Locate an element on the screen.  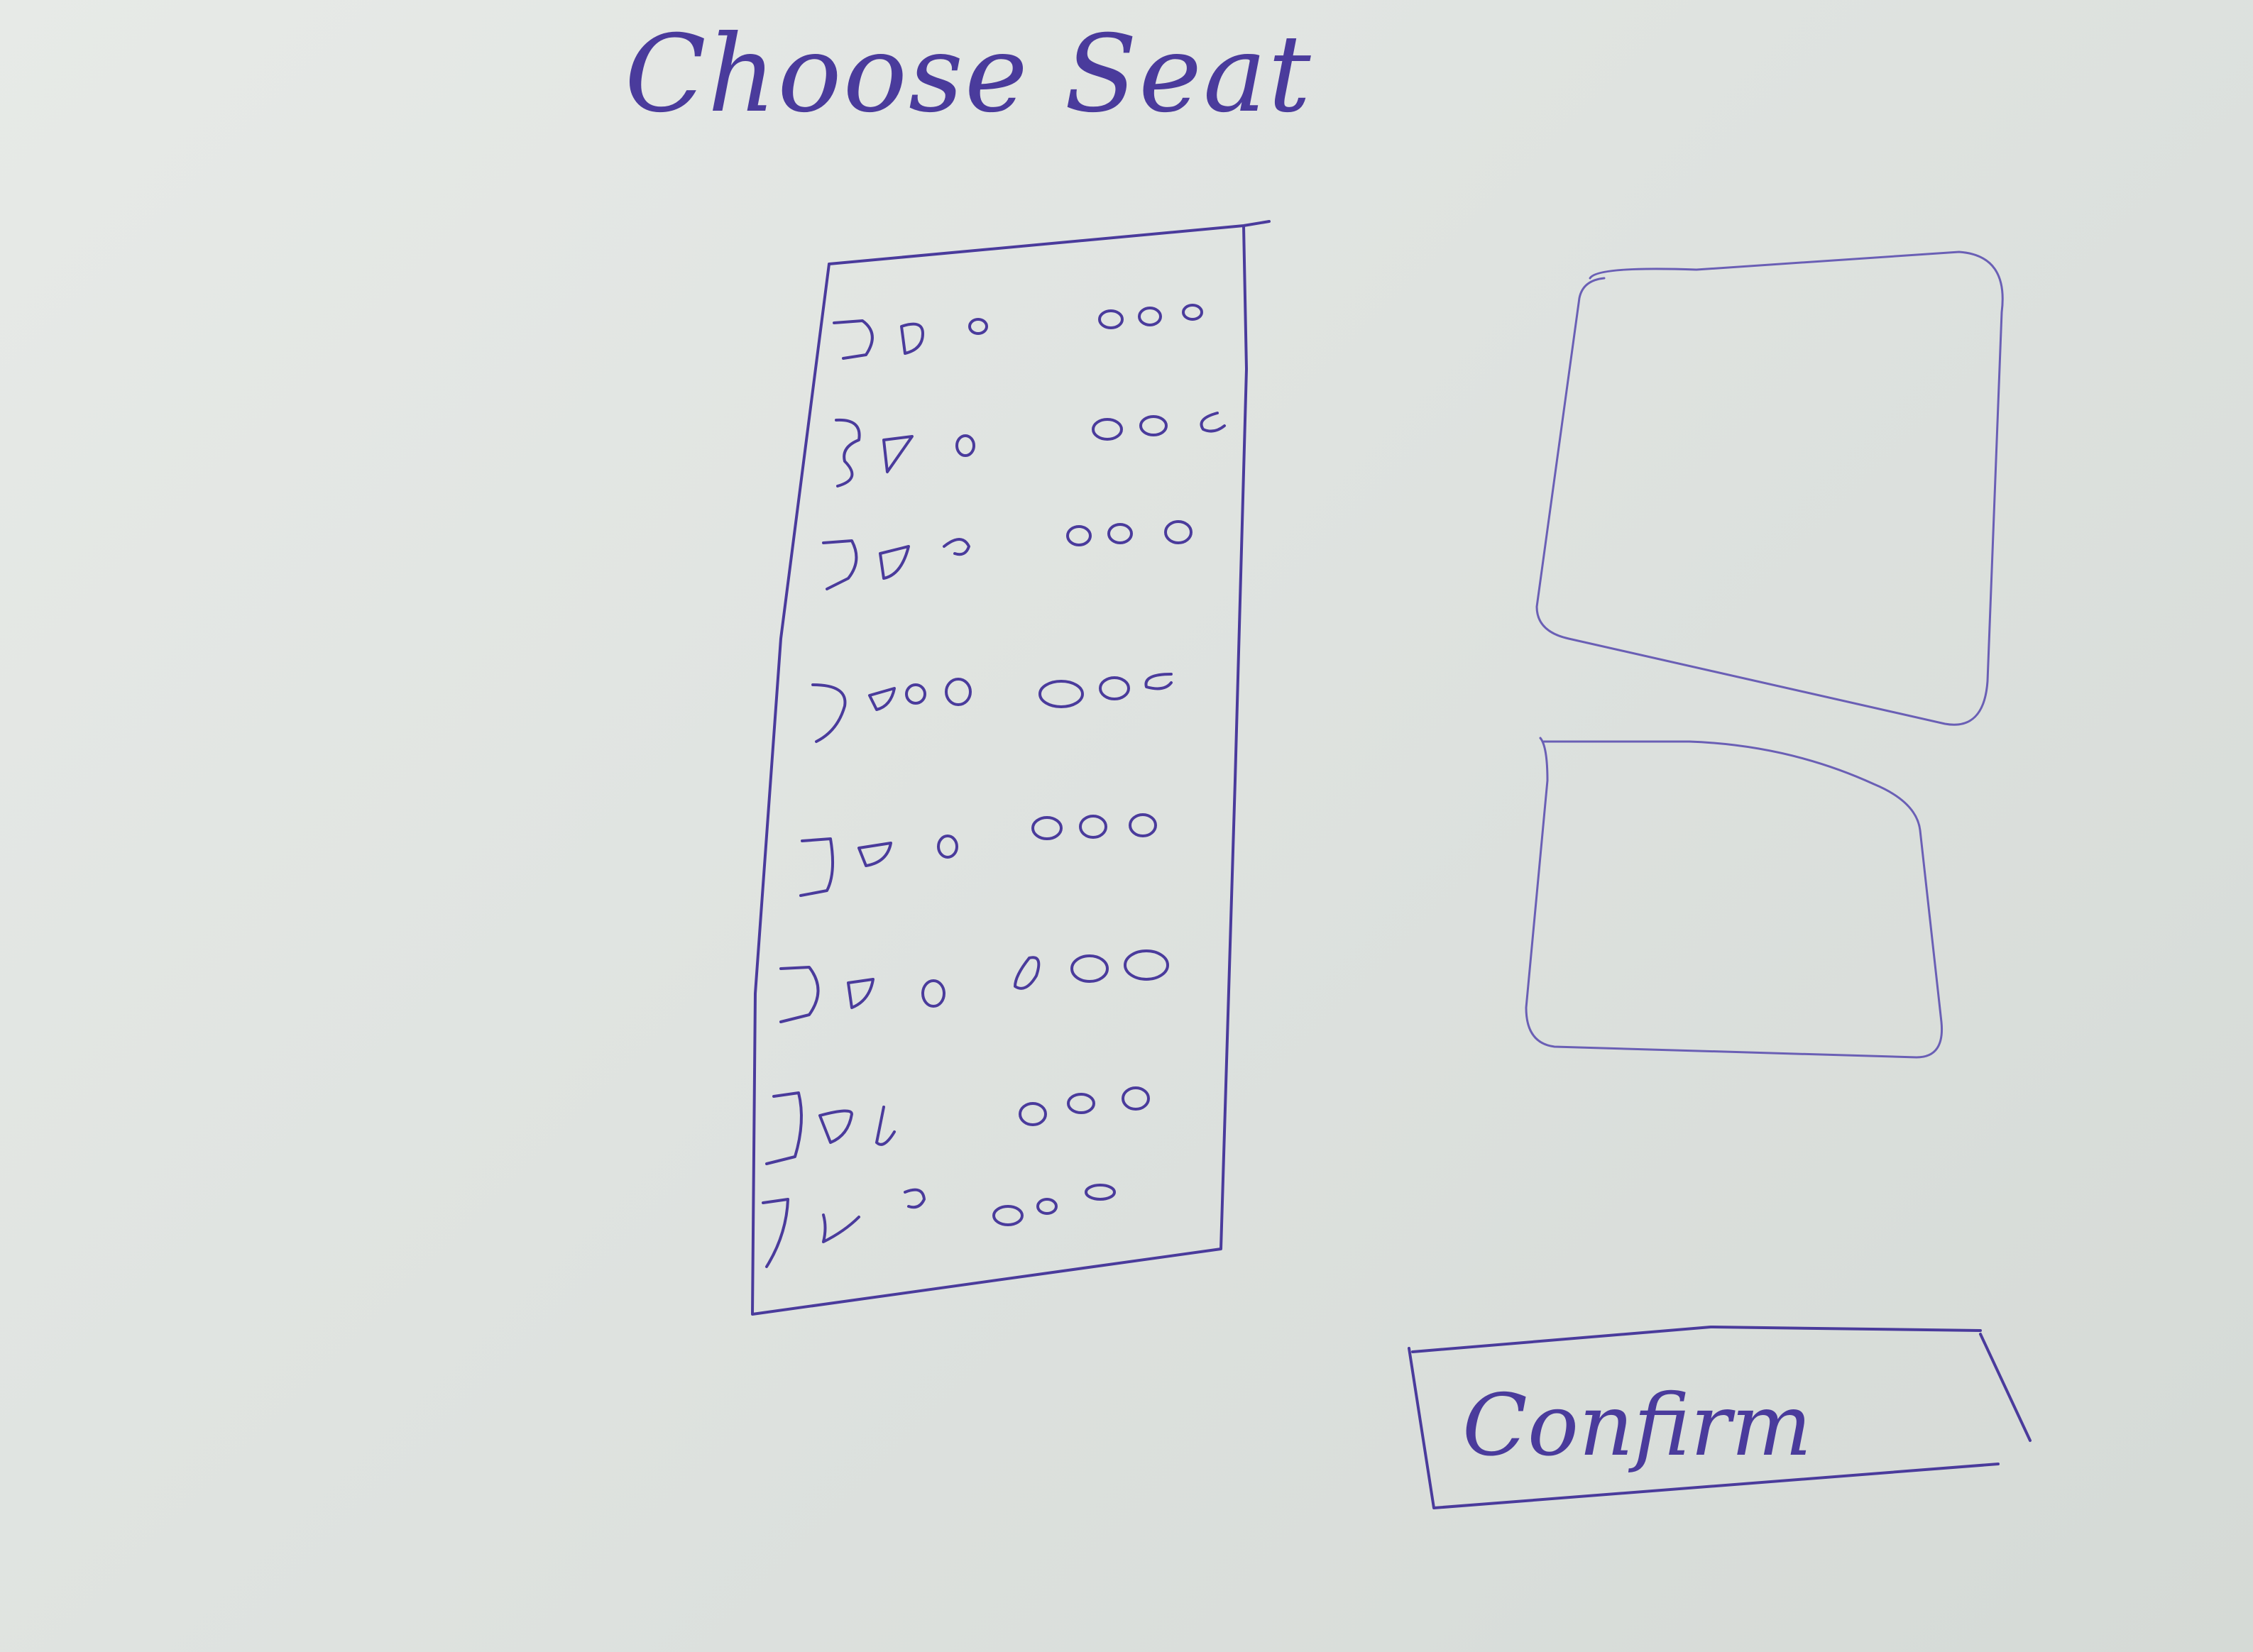
summary-panel-outline is located at coordinates (1734, 898).